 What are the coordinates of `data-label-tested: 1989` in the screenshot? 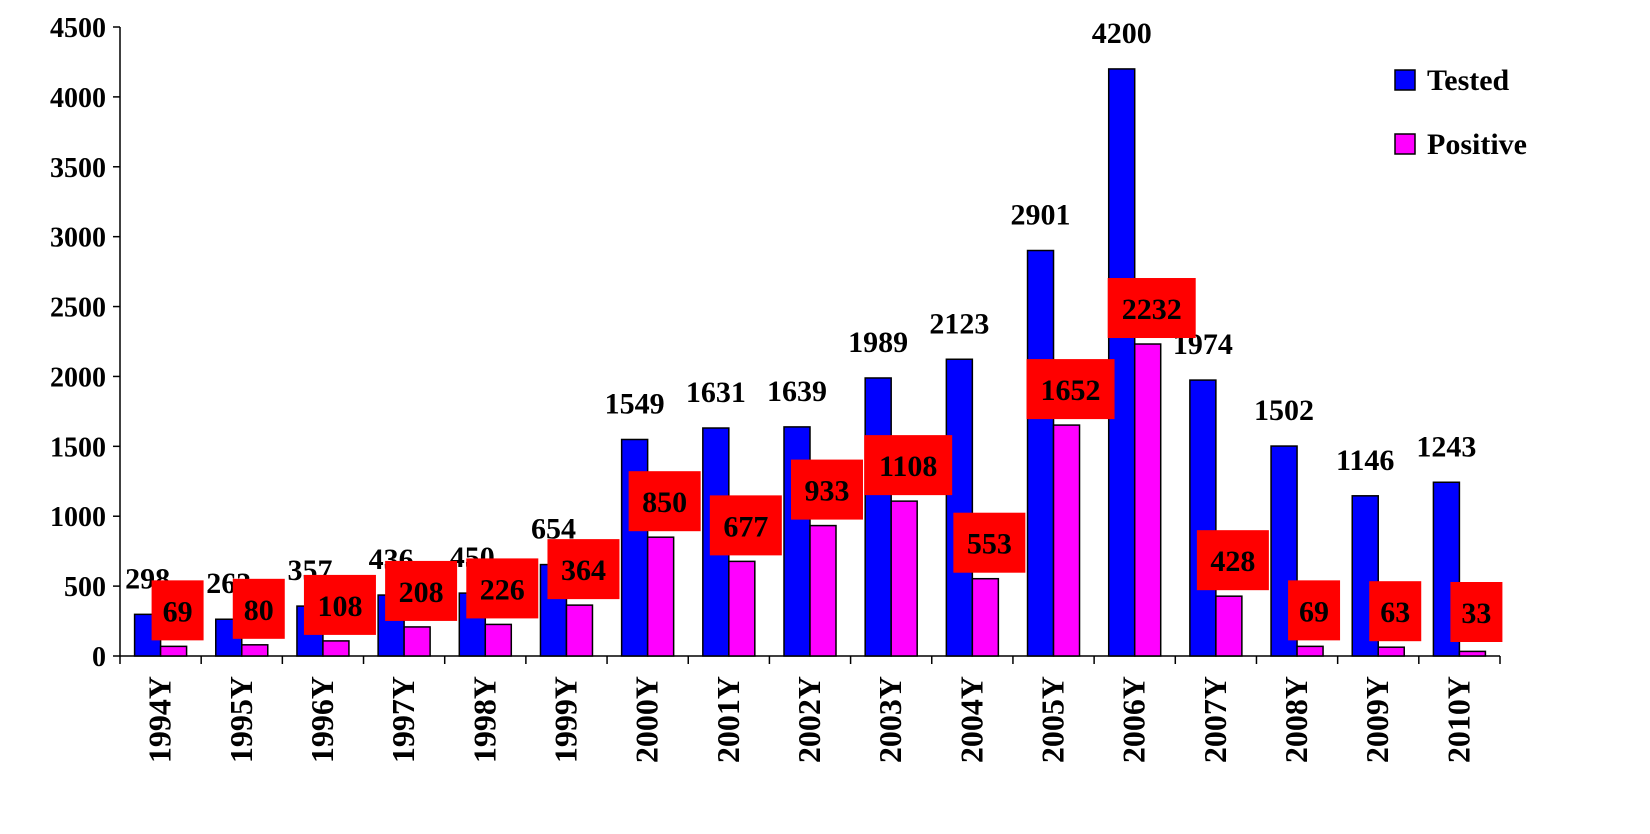 It's located at (878, 342).